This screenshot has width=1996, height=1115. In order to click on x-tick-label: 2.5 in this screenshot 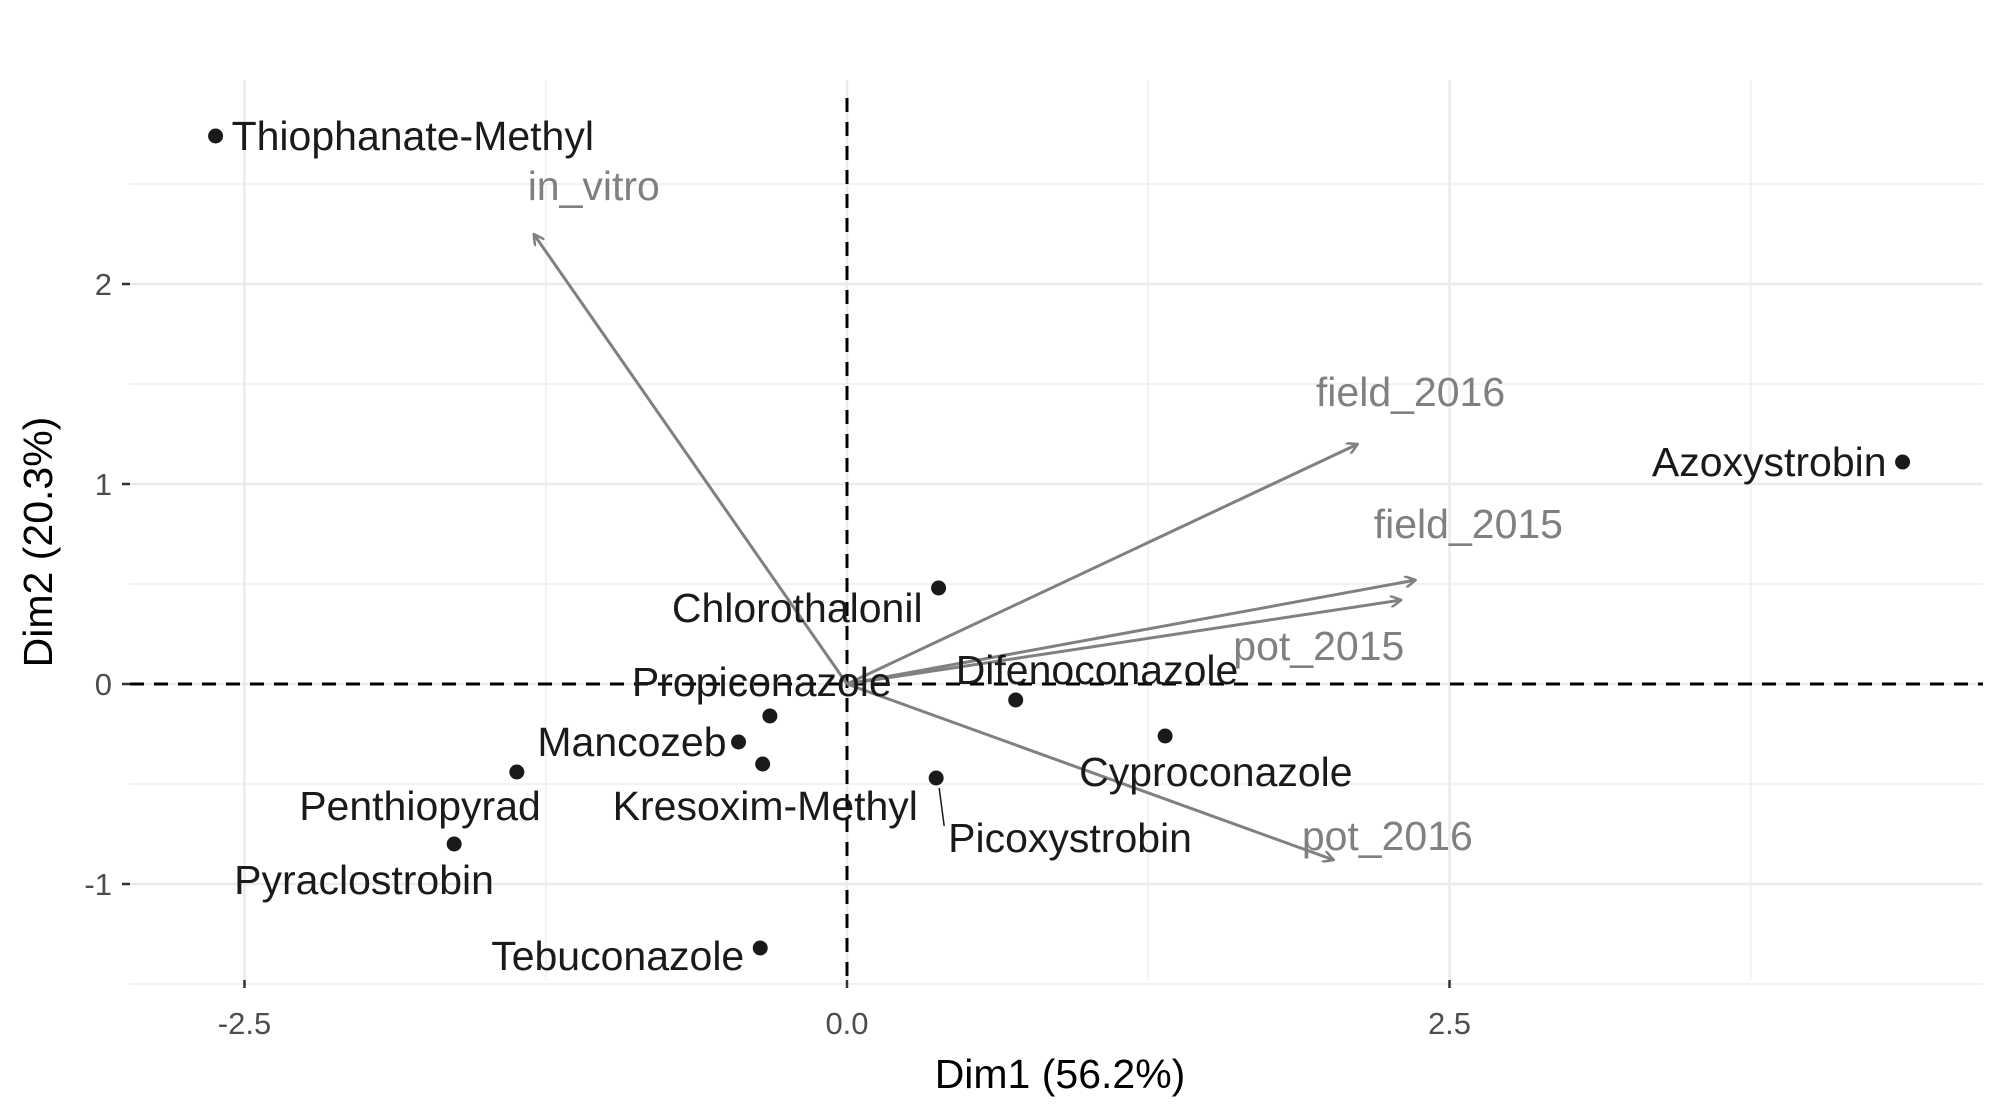, I will do `click(1449, 1023)`.